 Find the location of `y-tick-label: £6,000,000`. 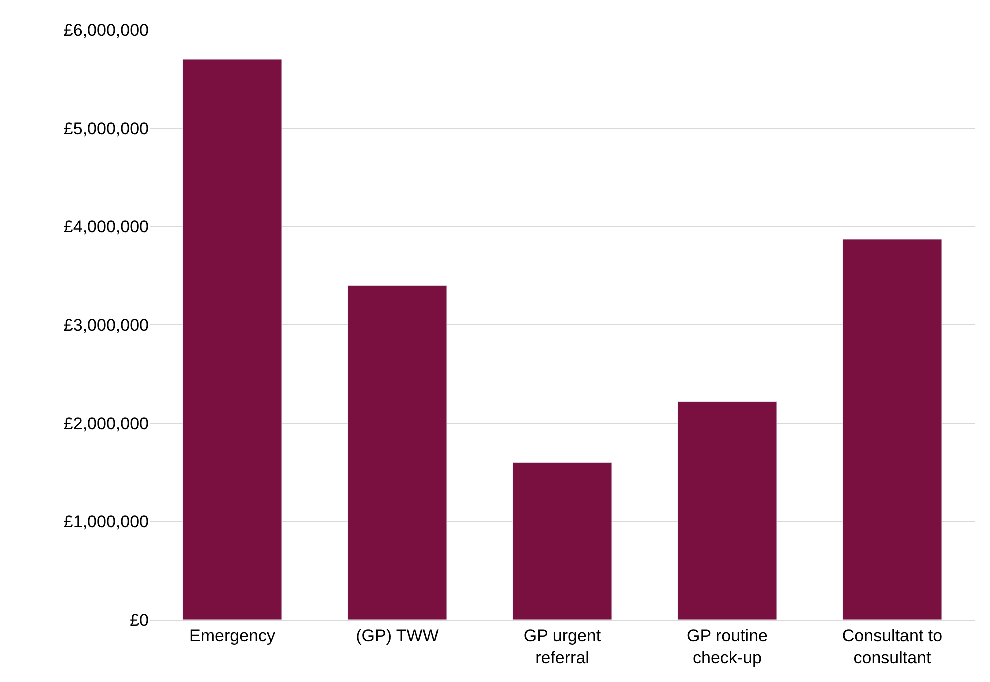

y-tick-label: £6,000,000 is located at coordinates (106, 30).